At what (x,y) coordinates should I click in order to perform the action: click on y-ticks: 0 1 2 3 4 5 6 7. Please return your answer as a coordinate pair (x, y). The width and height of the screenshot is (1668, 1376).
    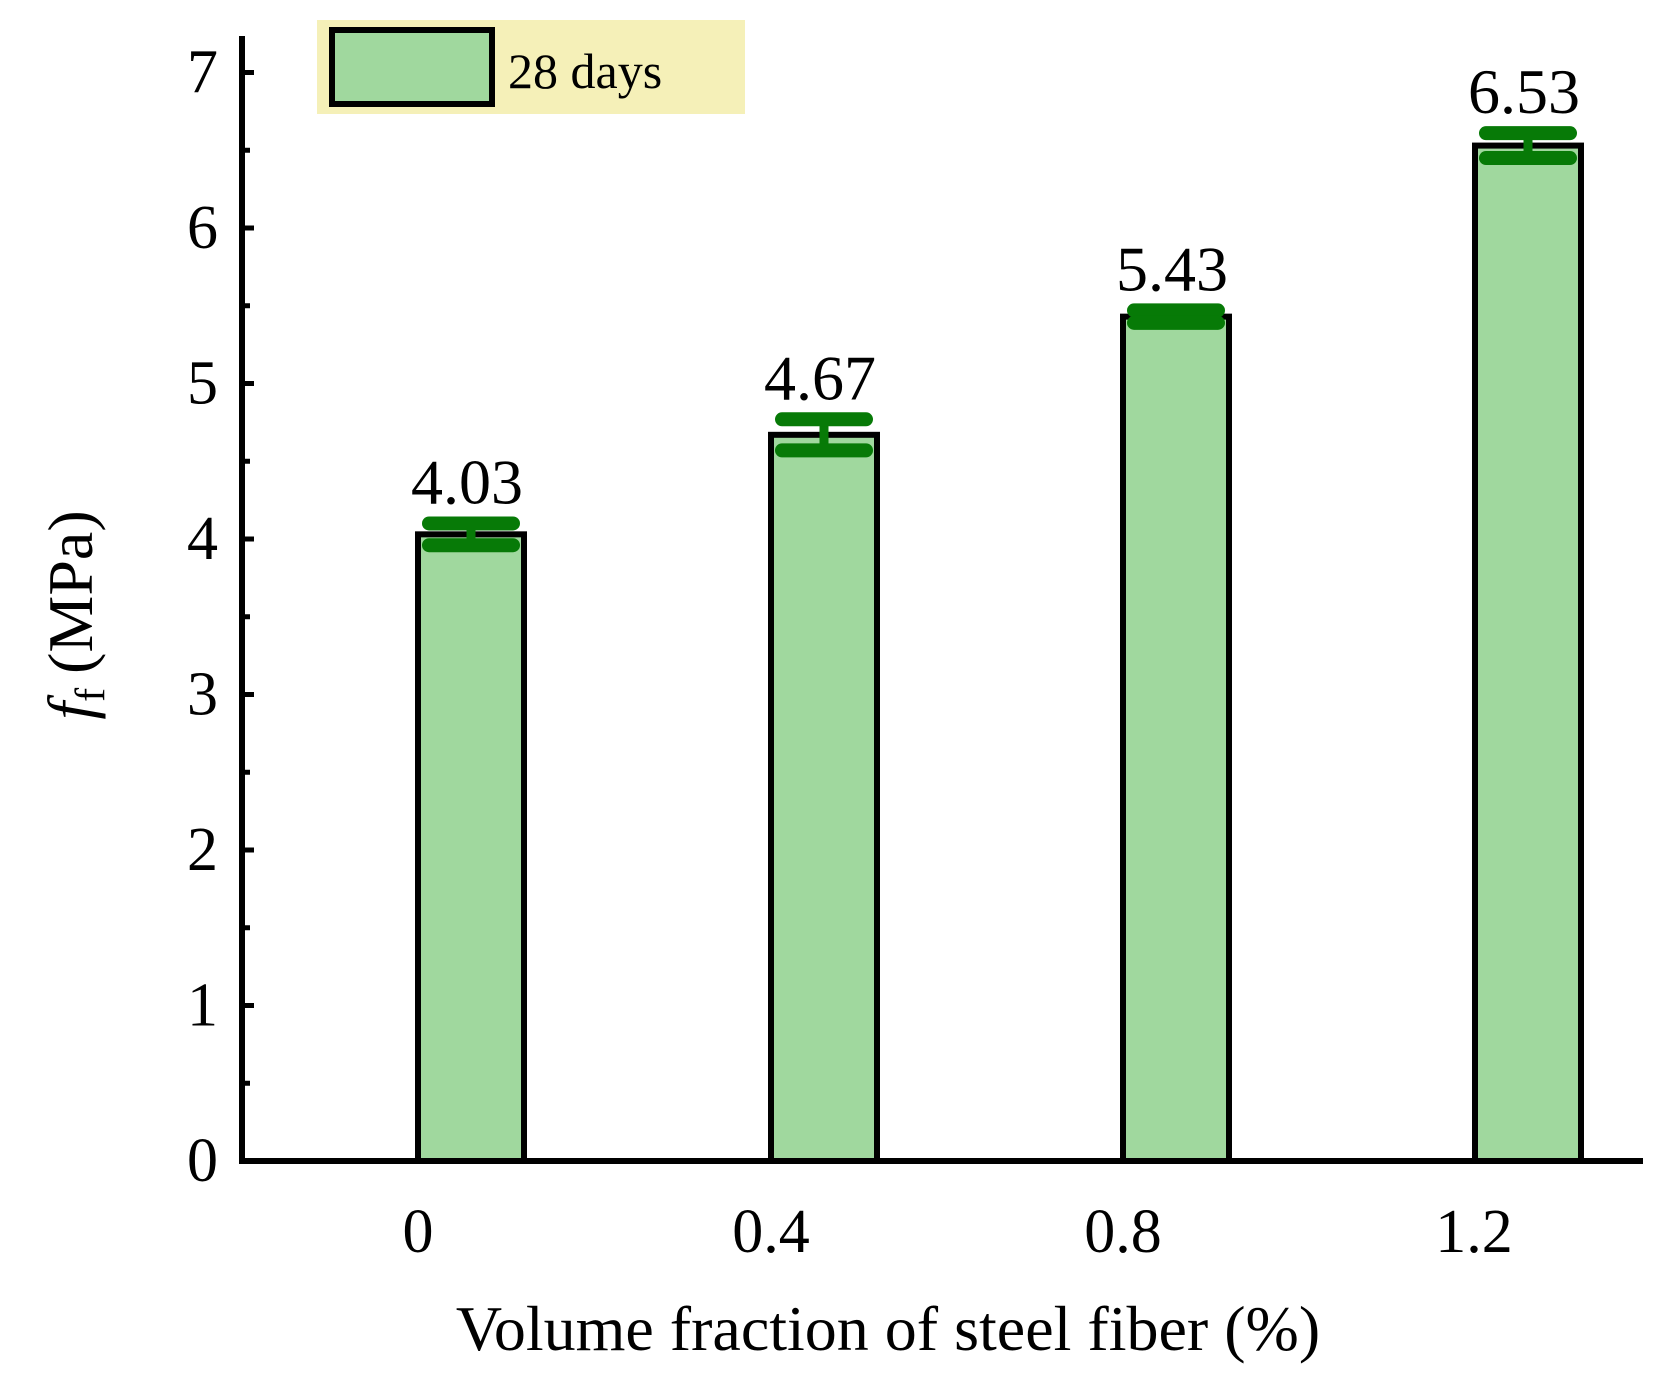
    Looking at the image, I should click on (220, 617).